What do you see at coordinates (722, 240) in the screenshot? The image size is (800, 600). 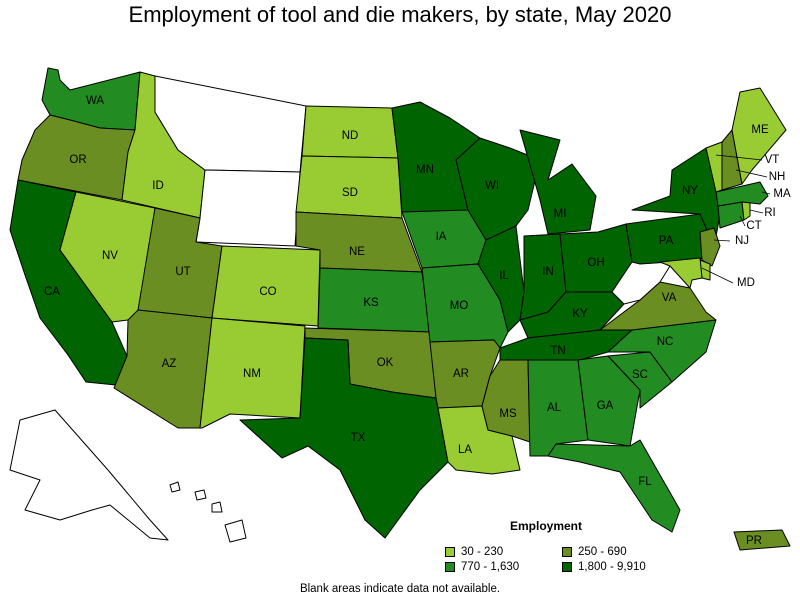 I see `leader-line-nj` at bounding box center [722, 240].